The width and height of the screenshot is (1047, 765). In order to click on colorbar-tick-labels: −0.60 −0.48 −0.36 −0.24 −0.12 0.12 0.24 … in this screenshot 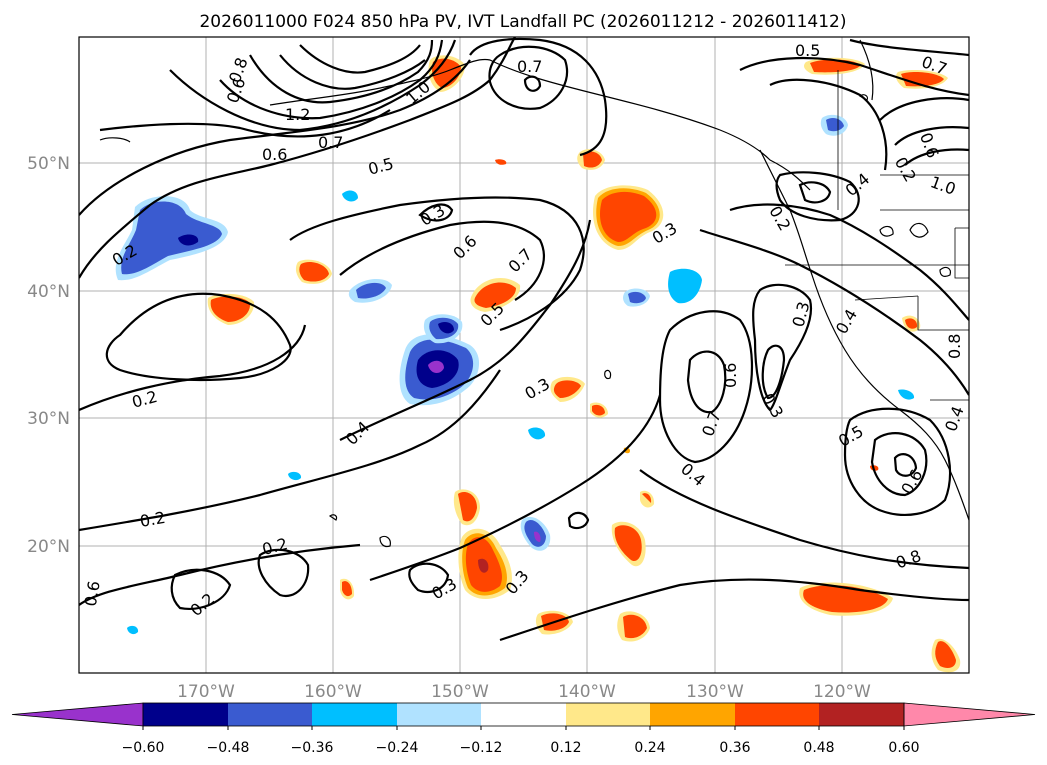, I will do `click(521, 748)`.